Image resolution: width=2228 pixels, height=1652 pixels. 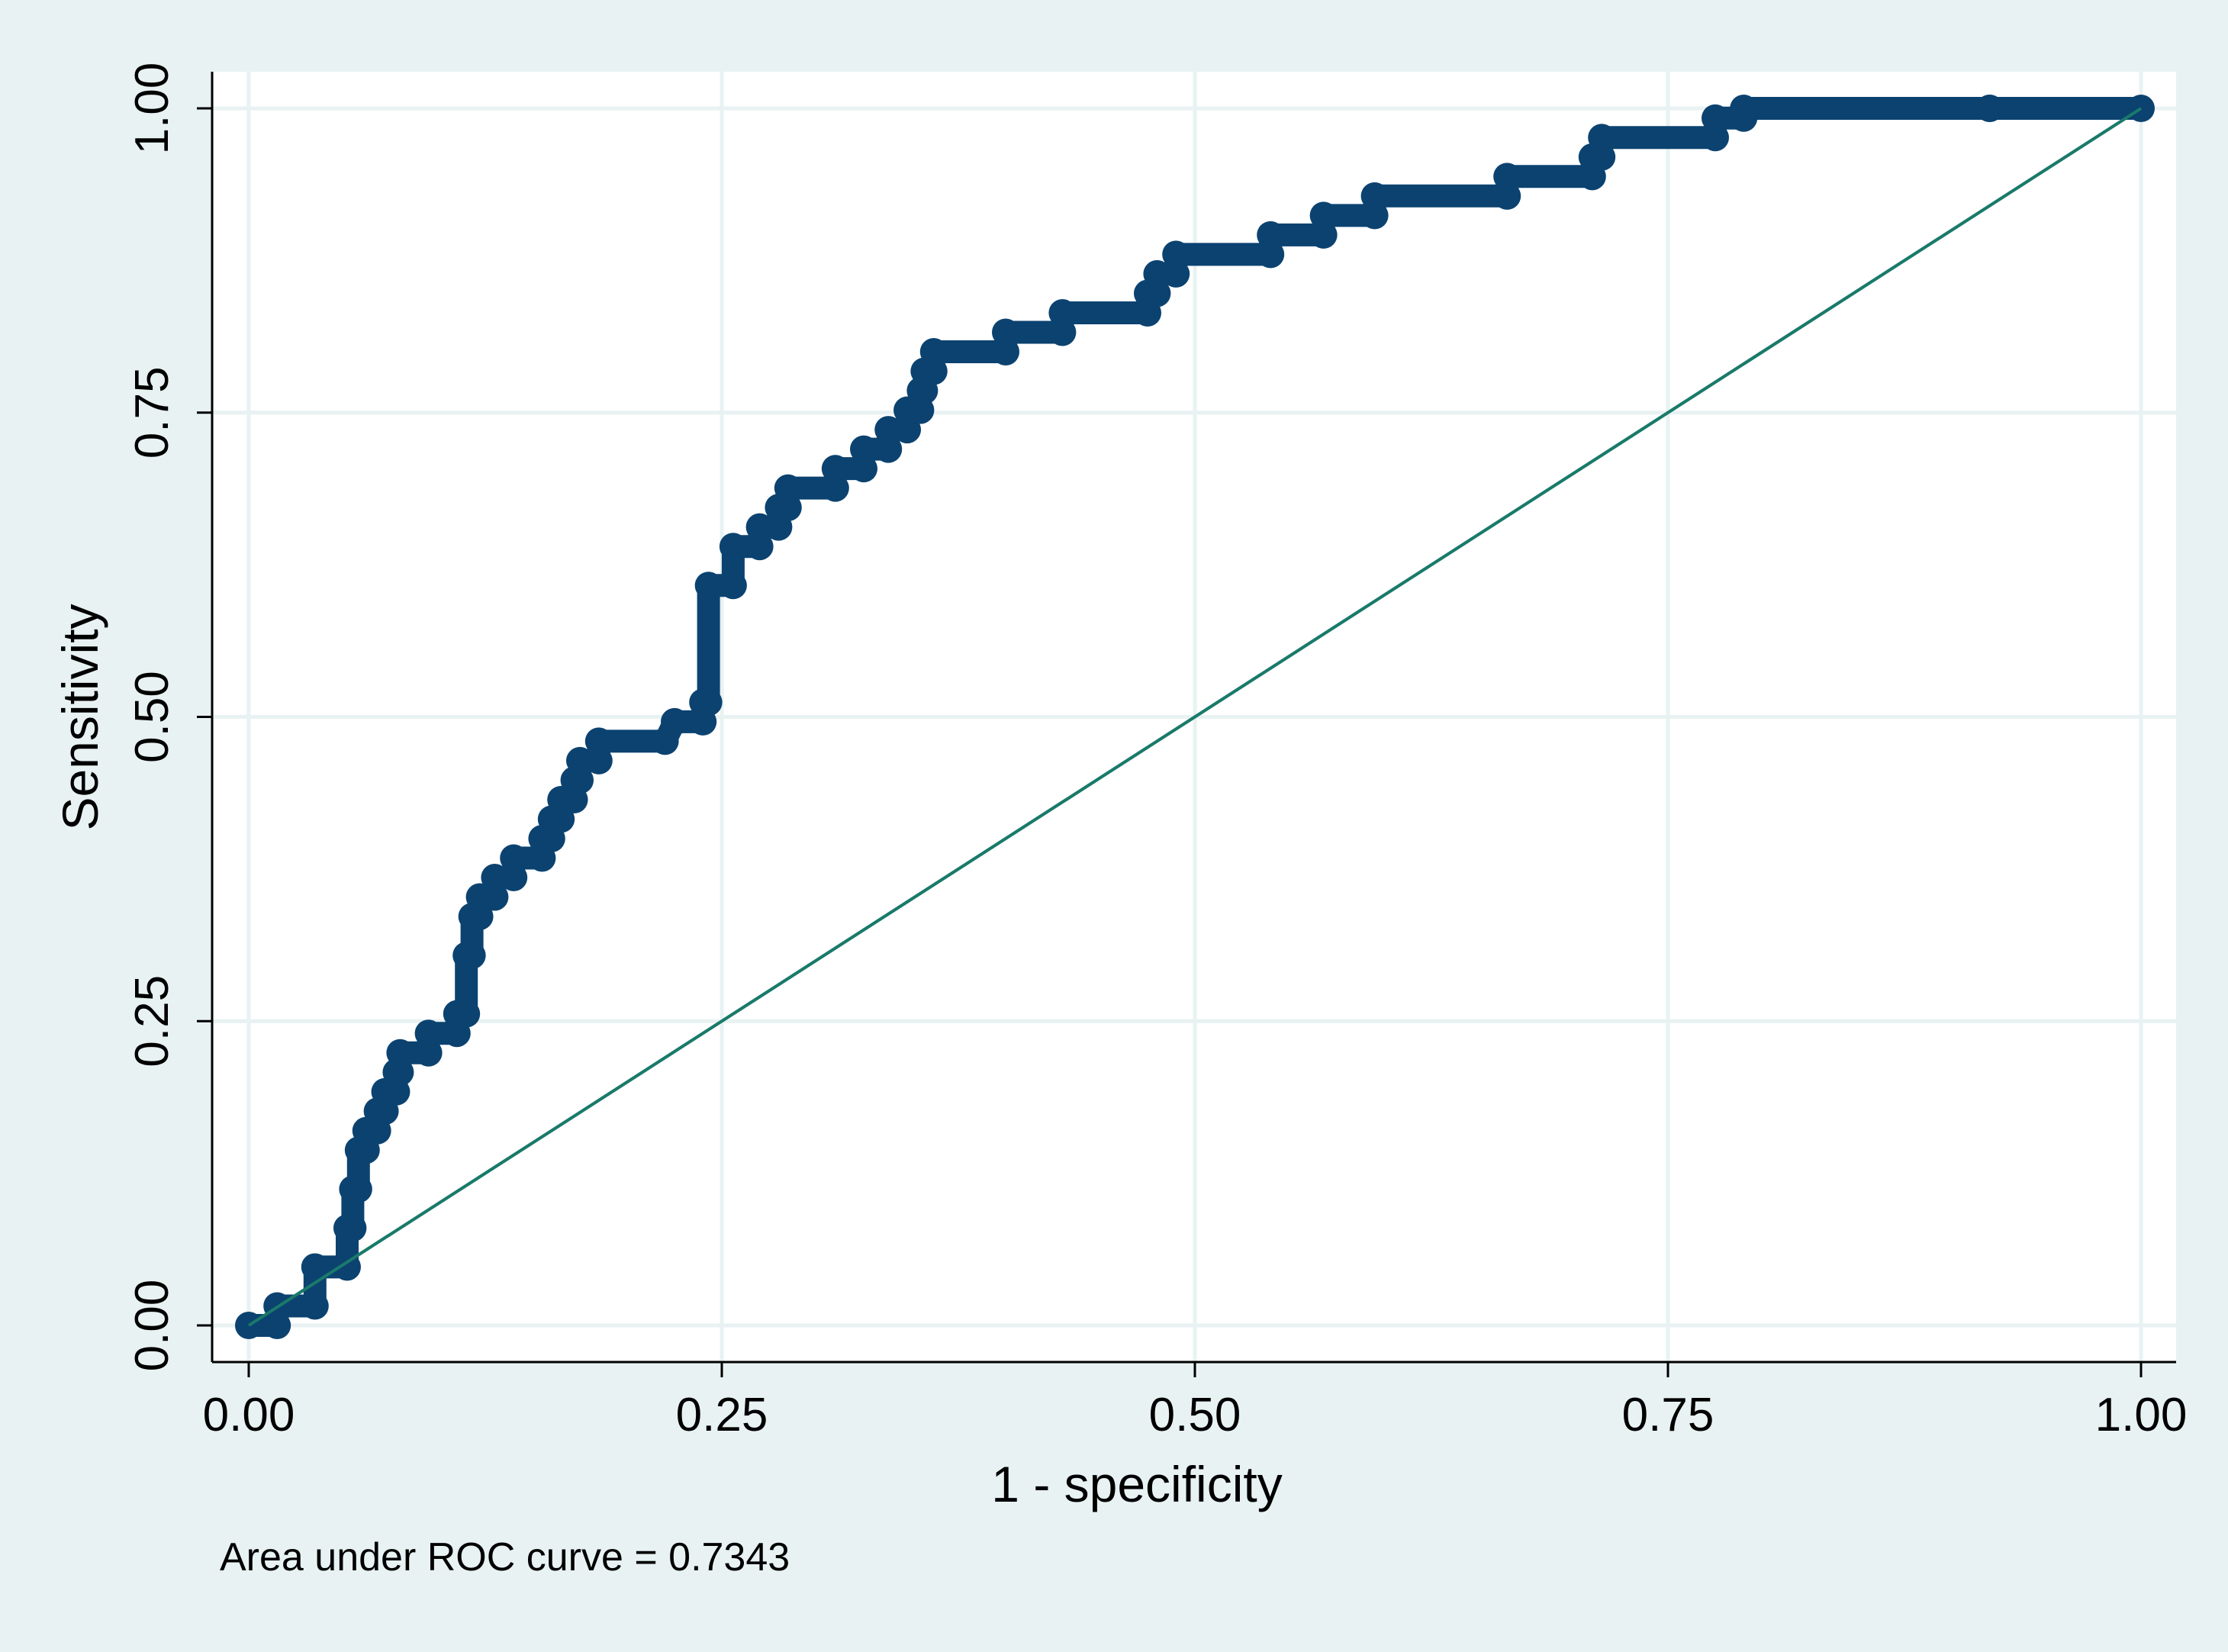 I want to click on x-tick-label: 0.50, so click(x=1195, y=1415).